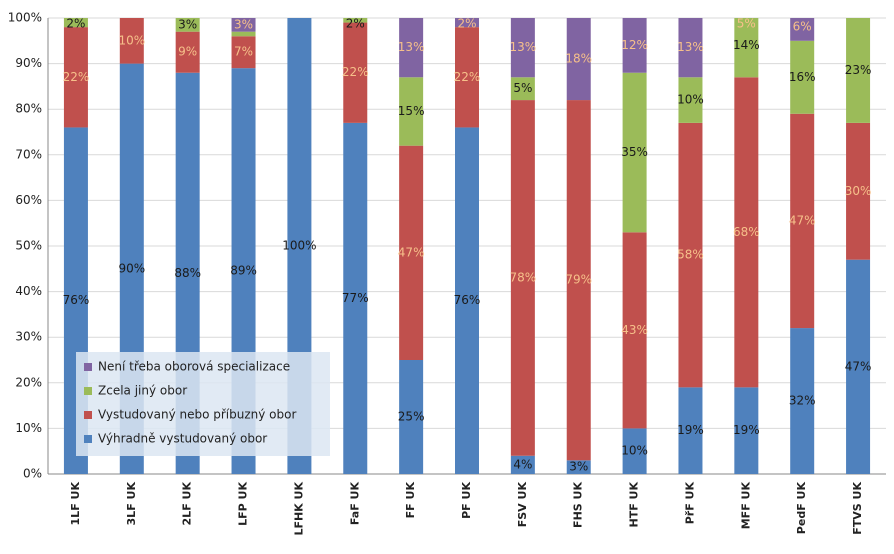 The height and width of the screenshot is (554, 894). Describe the element at coordinates (857, 508) in the screenshot. I see `x-tick-label: FTVS UK` at that location.